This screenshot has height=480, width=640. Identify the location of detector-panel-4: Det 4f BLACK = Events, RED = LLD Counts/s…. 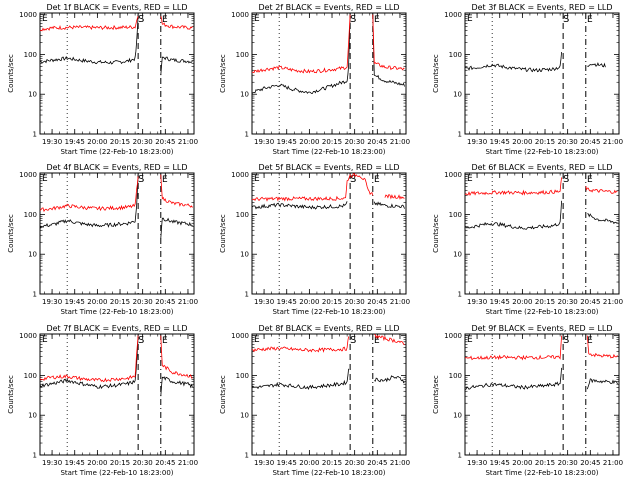
(102, 239).